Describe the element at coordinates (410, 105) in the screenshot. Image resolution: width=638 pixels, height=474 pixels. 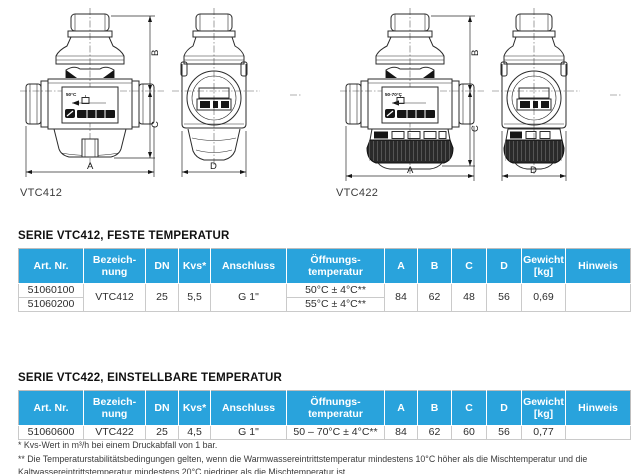
I see `temp-plate: 50-70°C` at that location.